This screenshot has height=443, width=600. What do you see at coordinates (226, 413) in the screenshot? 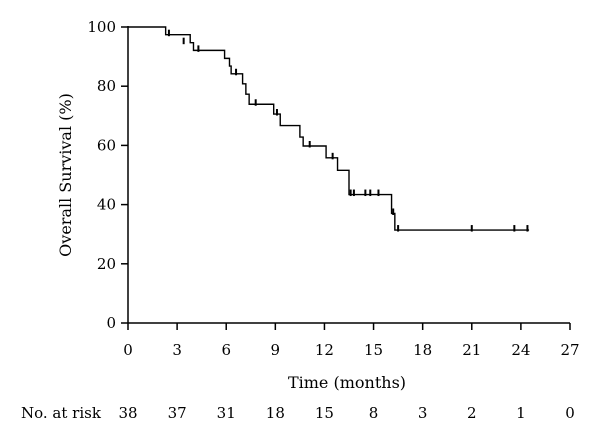
I see `risk-count: 31` at bounding box center [226, 413].